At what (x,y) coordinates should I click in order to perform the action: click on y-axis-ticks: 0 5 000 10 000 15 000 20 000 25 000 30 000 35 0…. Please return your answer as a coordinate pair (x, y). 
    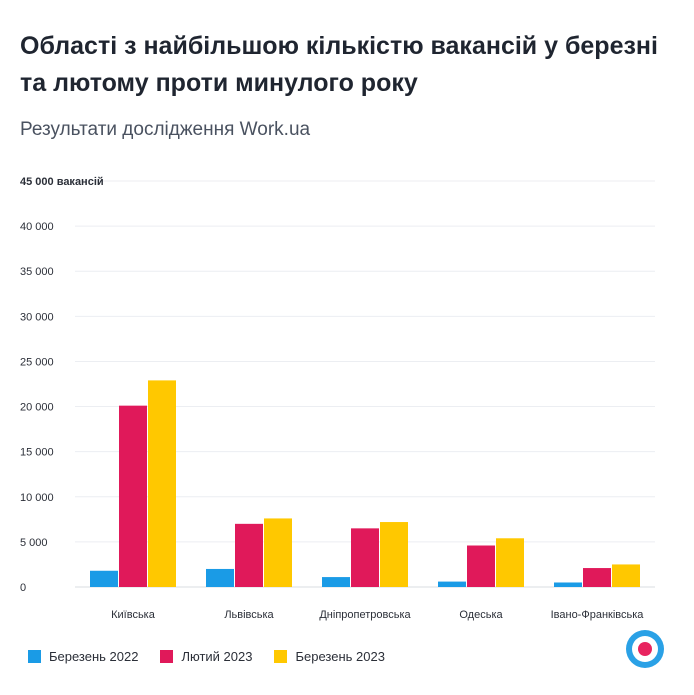
    Looking at the image, I should click on (62, 385).